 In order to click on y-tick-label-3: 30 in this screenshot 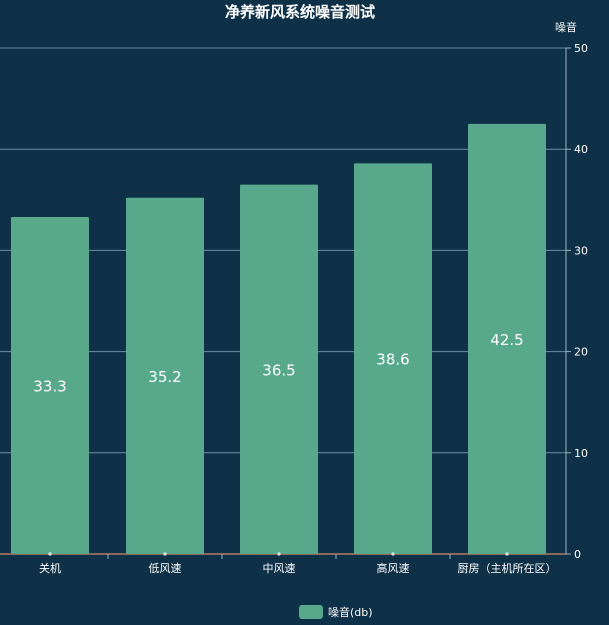, I will do `click(581, 250)`.